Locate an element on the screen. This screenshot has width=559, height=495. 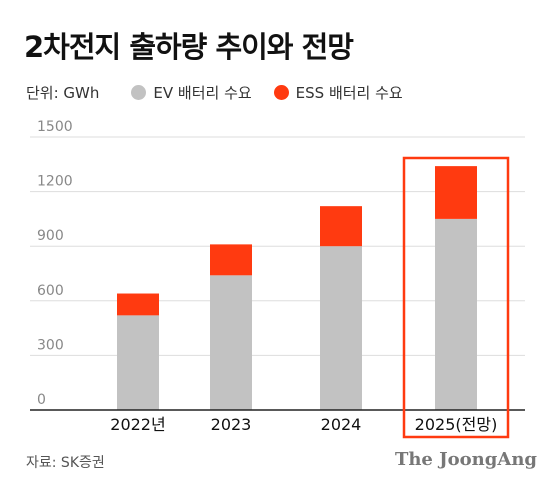
forecast-highlight-box is located at coordinates (456, 297).